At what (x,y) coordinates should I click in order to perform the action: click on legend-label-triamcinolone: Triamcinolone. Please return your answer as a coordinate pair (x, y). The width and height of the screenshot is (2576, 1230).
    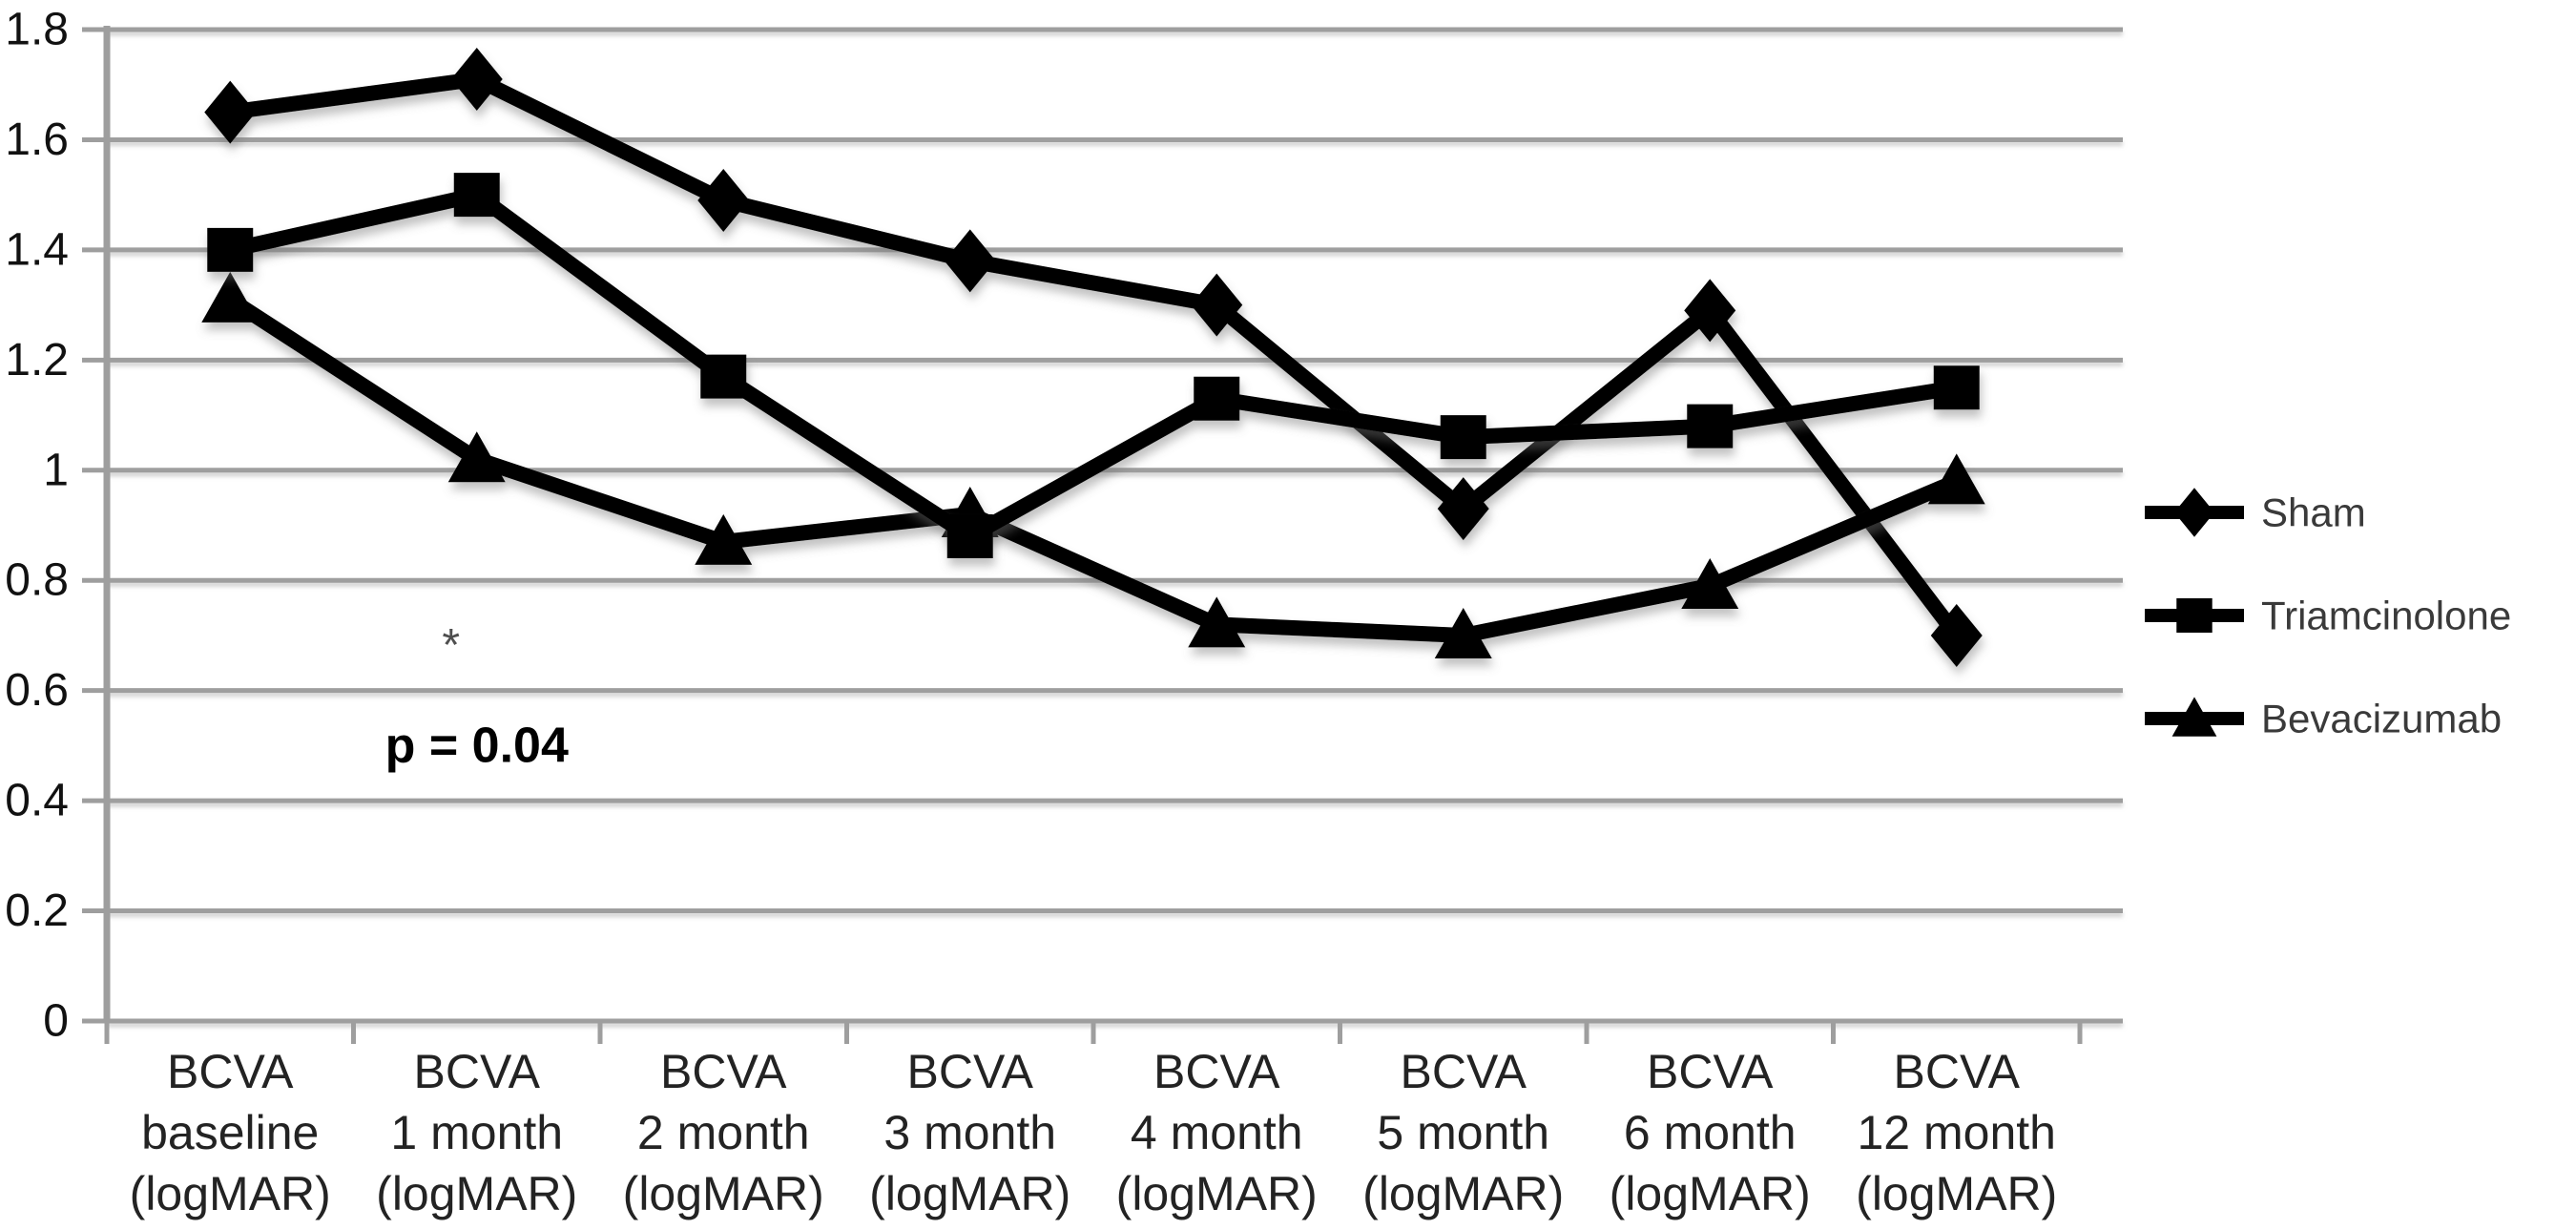
    Looking at the image, I should click on (2386, 616).